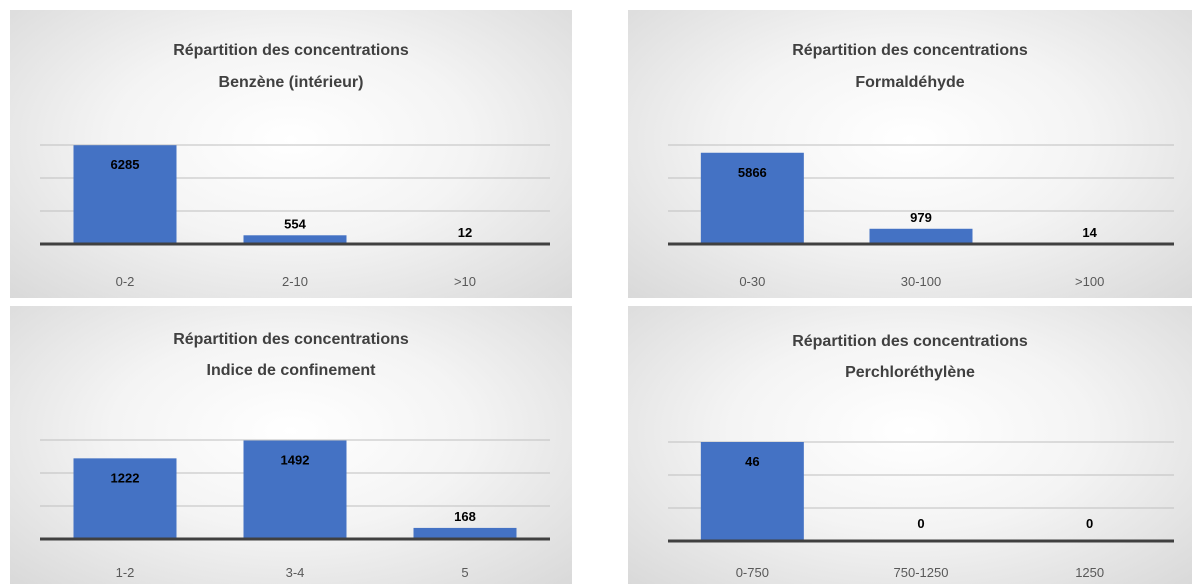  I want to click on x-tick-label: 0-750, so click(752, 572).